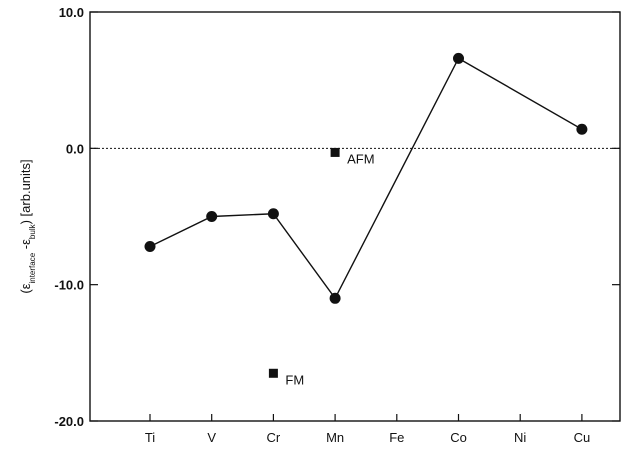 The width and height of the screenshot is (635, 453). I want to click on annotation-fm: FM, so click(294, 379).